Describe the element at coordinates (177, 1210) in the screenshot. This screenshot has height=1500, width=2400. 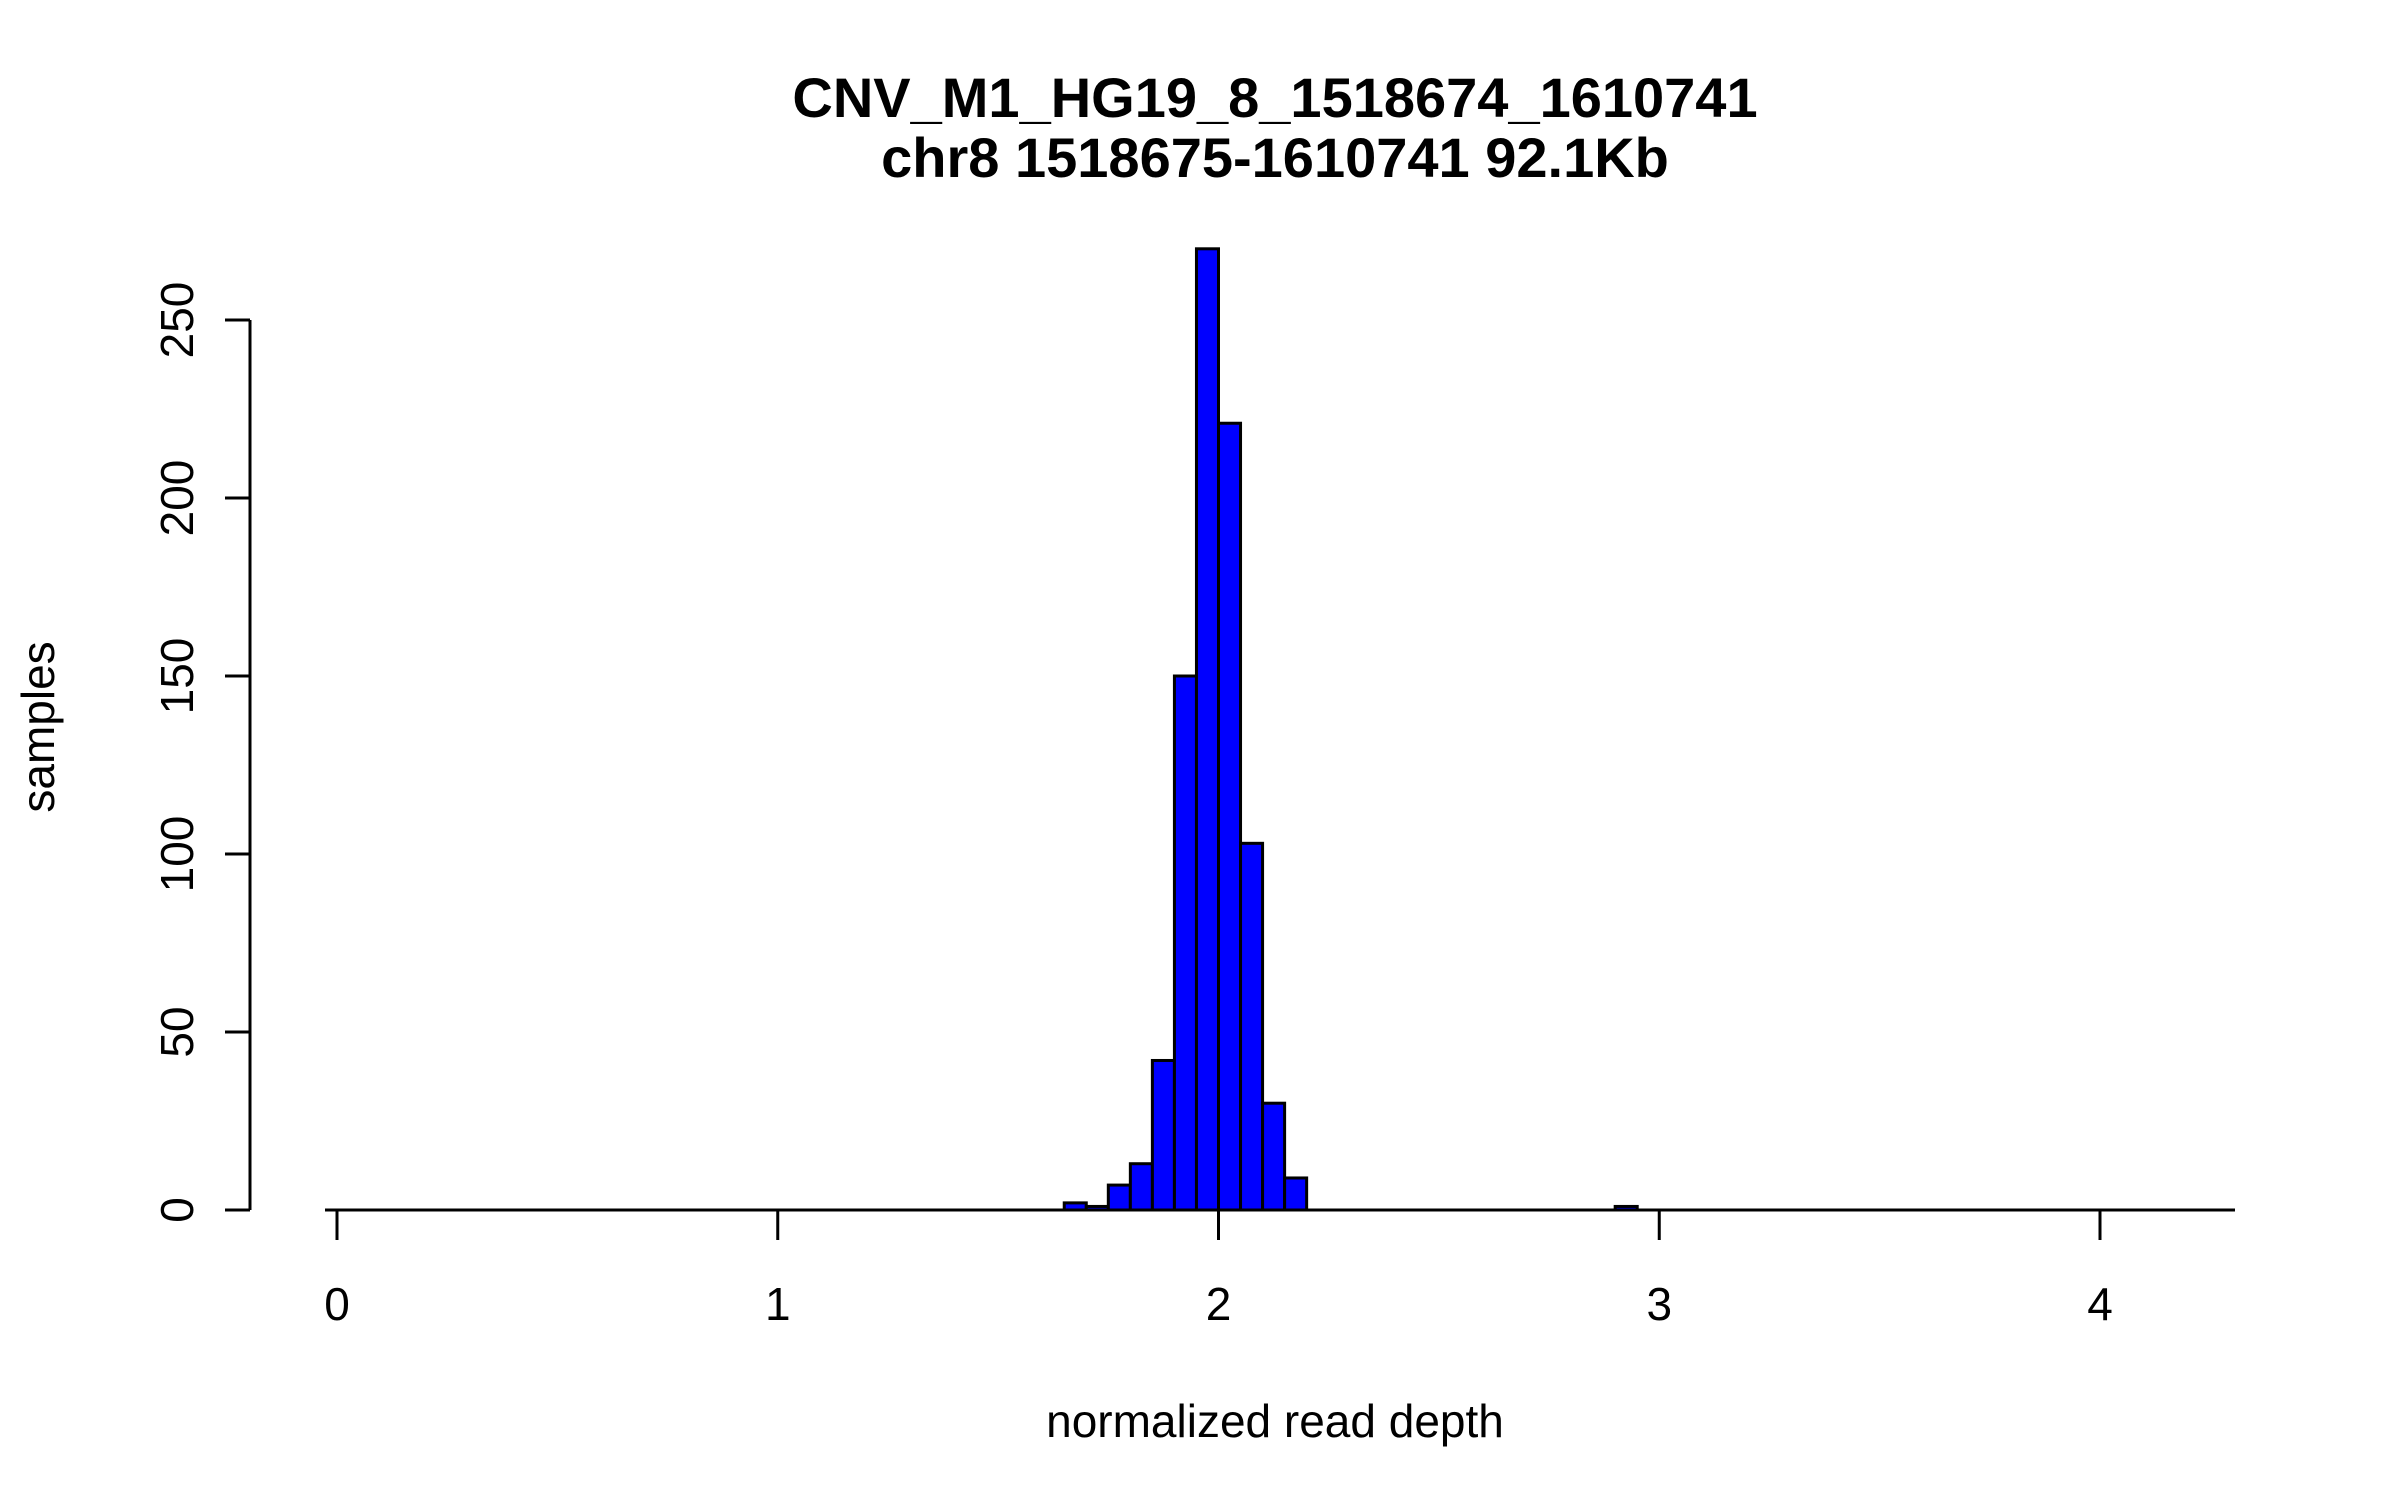
I see `y-tick-label: 0` at that location.